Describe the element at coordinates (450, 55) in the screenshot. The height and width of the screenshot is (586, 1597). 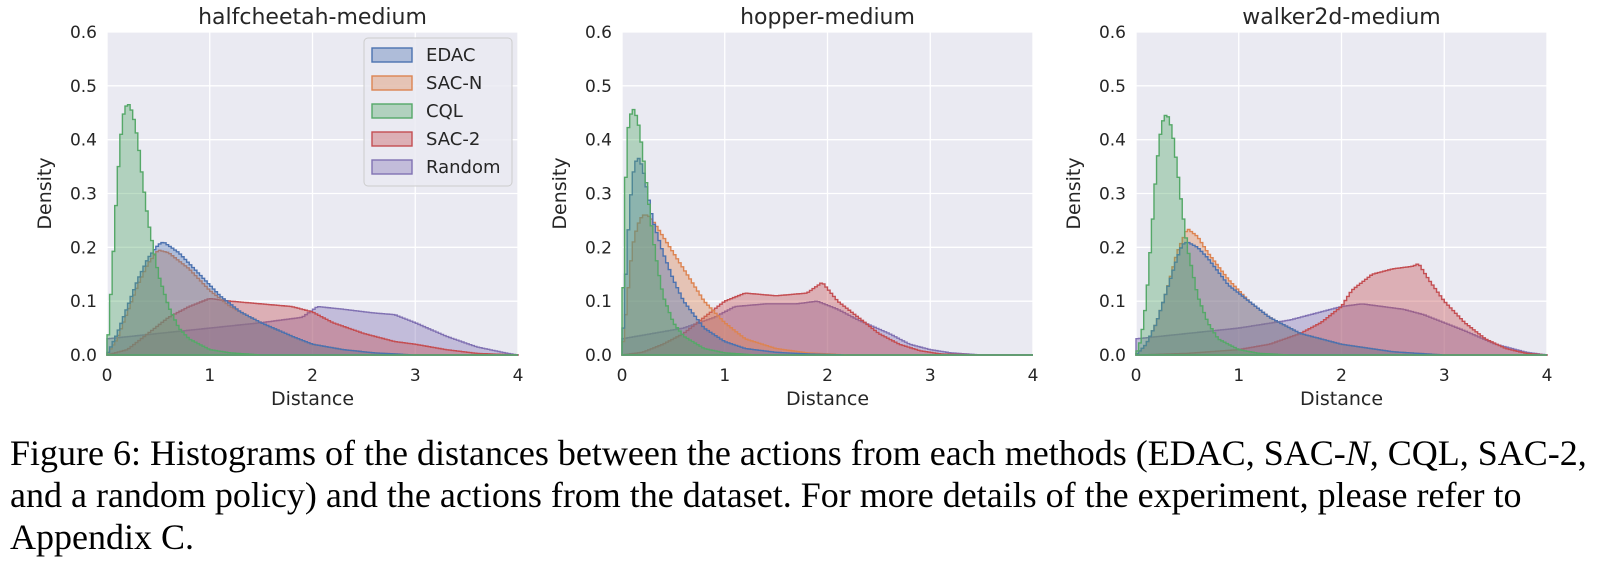
I see `legend-label-edac: EDAC` at that location.